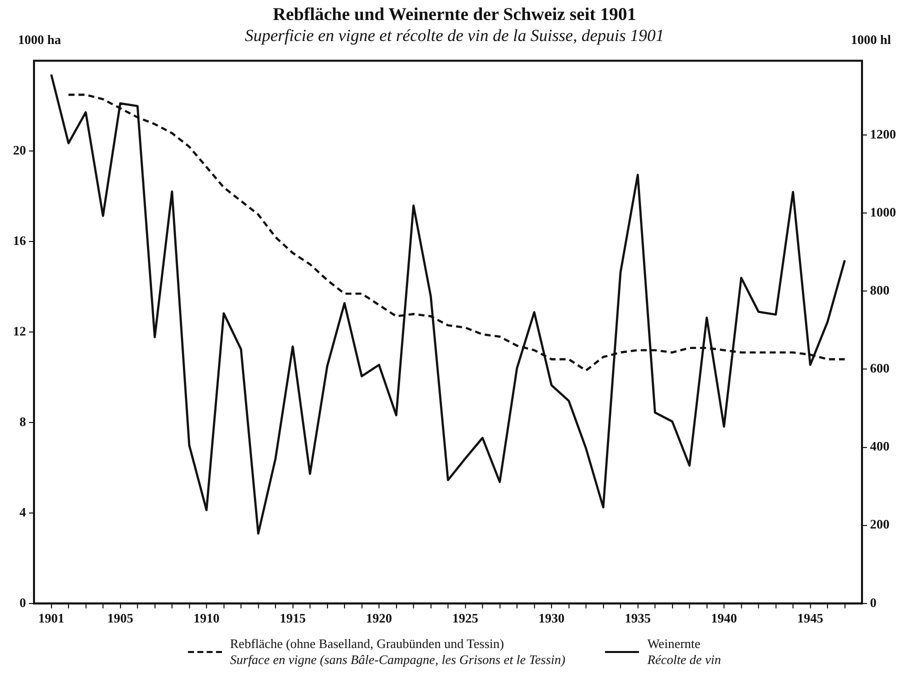 This screenshot has height=682, width=909. What do you see at coordinates (684, 652) in the screenshot?
I see `legend-label: Weinernte Récolte de vin` at bounding box center [684, 652].